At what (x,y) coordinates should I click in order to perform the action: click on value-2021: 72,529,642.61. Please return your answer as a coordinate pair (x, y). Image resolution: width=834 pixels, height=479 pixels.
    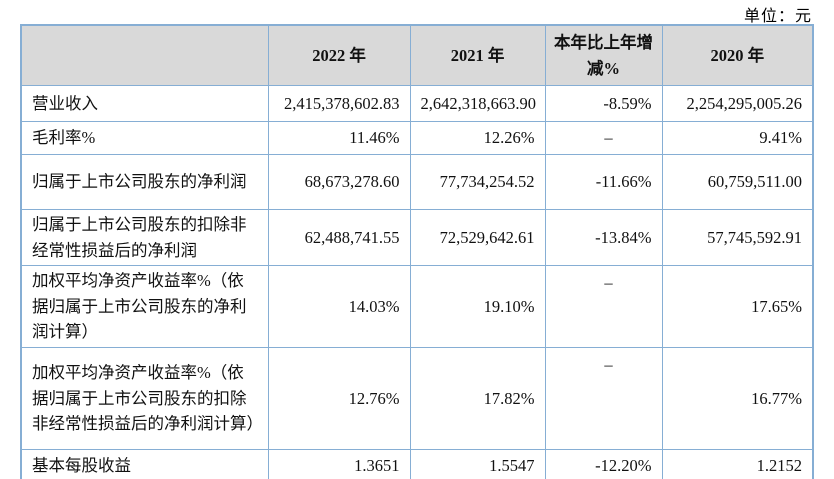
    Looking at the image, I should click on (477, 238).